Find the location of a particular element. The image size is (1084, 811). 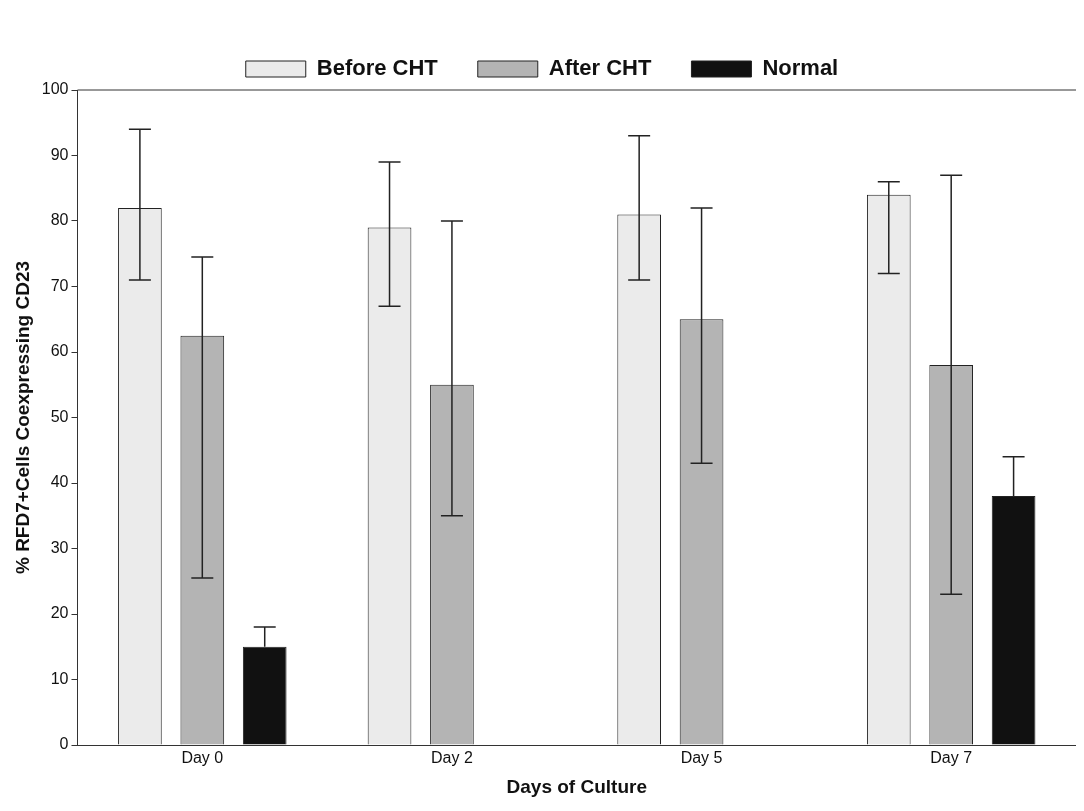

y-tick-label: 80 is located at coordinates (59, 220).